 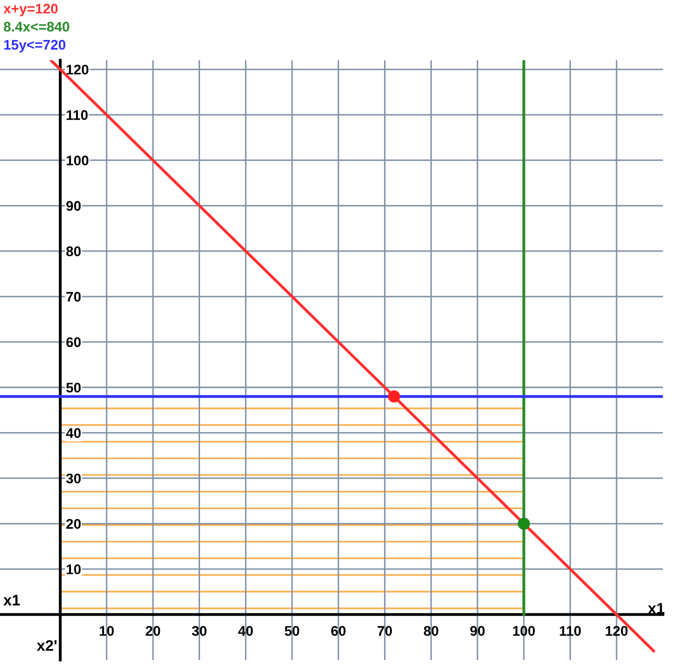 What do you see at coordinates (245, 631) in the screenshot?
I see `x-tick-label: 40` at bounding box center [245, 631].